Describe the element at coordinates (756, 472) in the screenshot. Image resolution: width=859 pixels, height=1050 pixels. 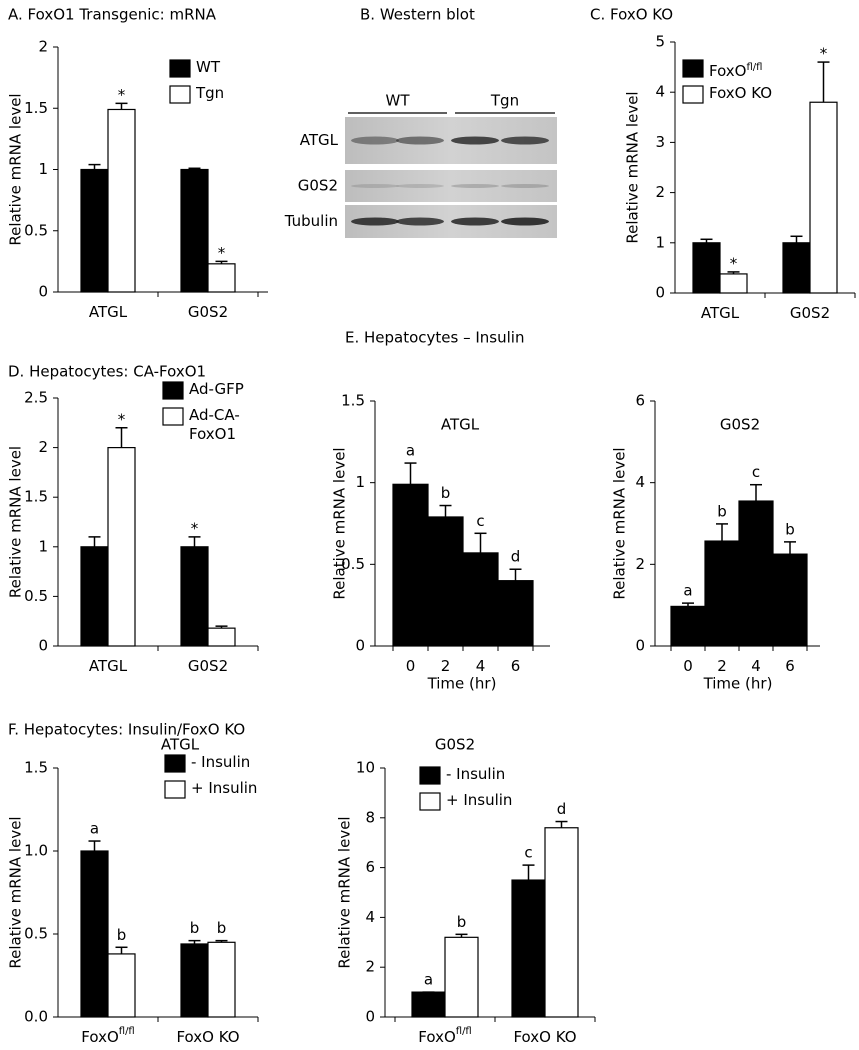
I see `significance-label: c` at that location.